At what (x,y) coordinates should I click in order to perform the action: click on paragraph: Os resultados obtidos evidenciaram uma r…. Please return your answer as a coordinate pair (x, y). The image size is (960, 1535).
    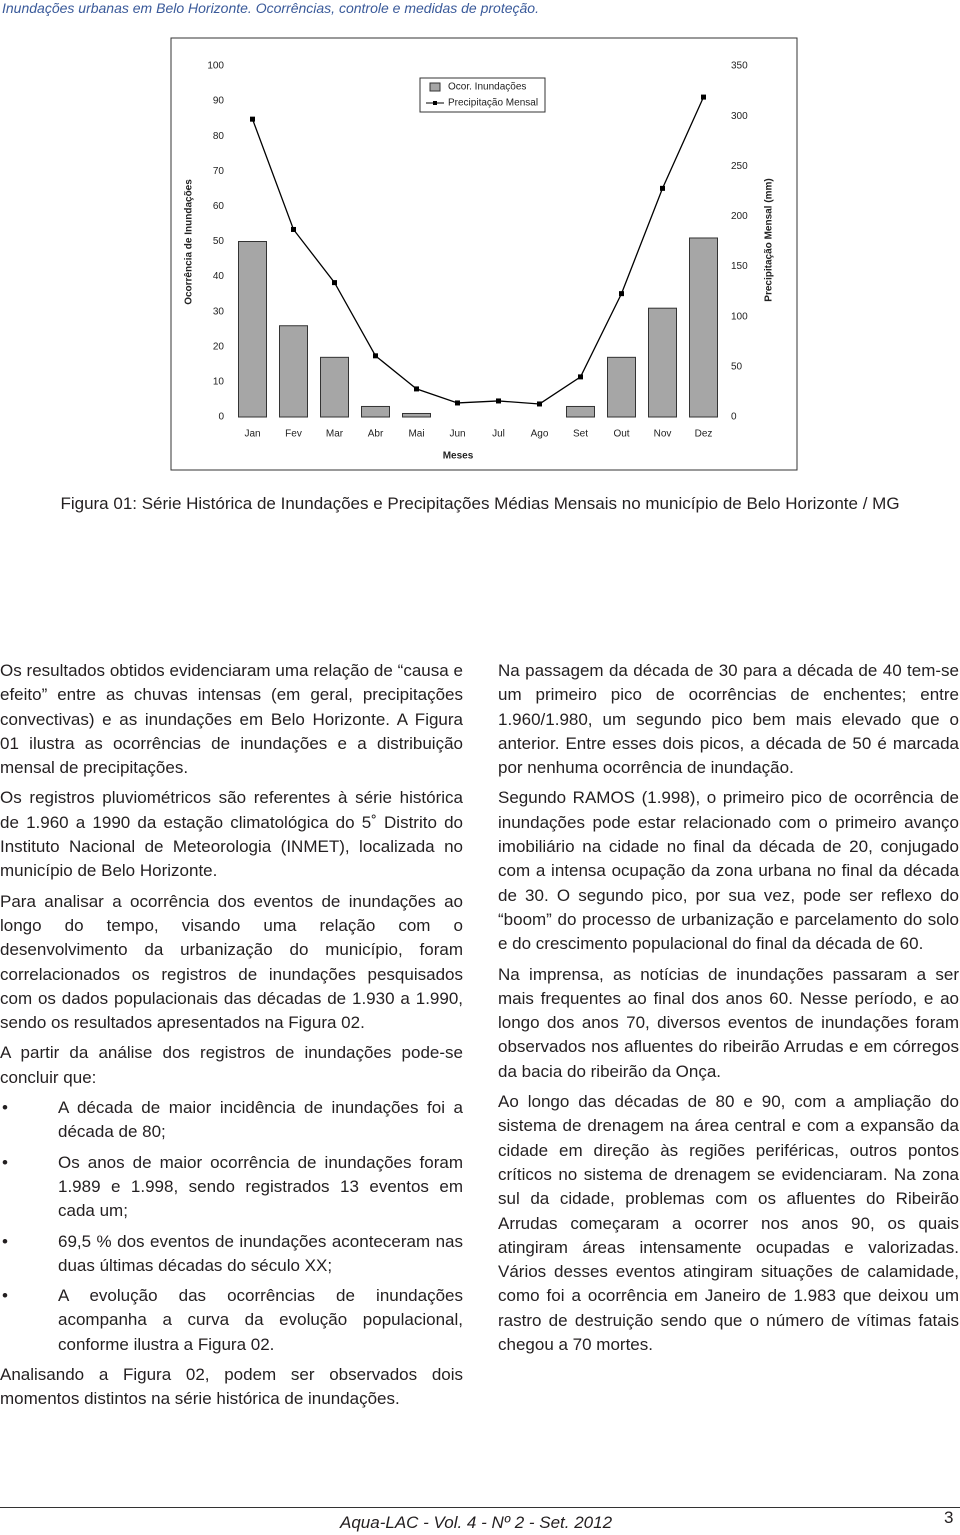
    Looking at the image, I should click on (231, 719).